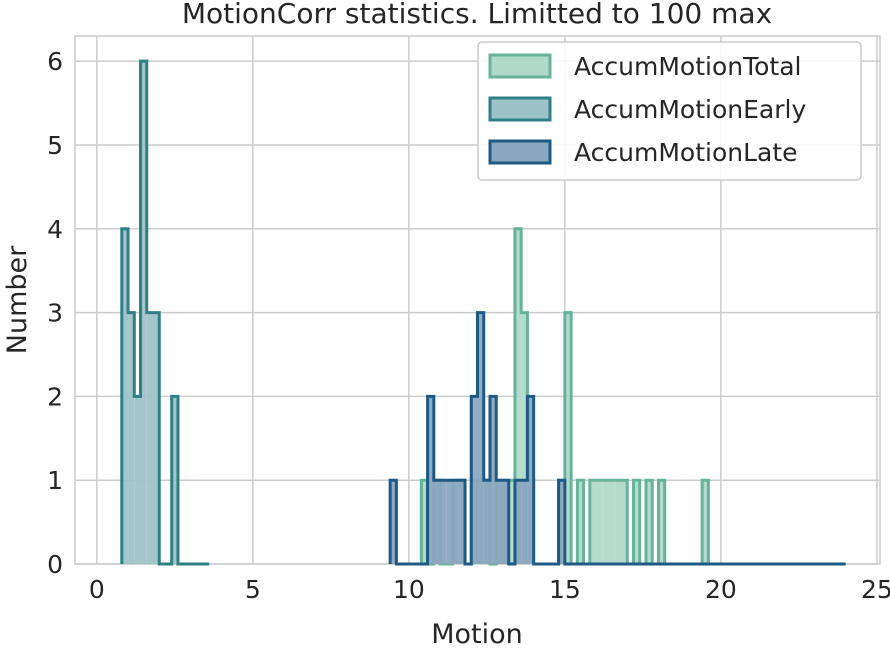 The width and height of the screenshot is (890, 651). Describe the element at coordinates (565, 589) in the screenshot. I see `x-tick-label: 15` at that location.